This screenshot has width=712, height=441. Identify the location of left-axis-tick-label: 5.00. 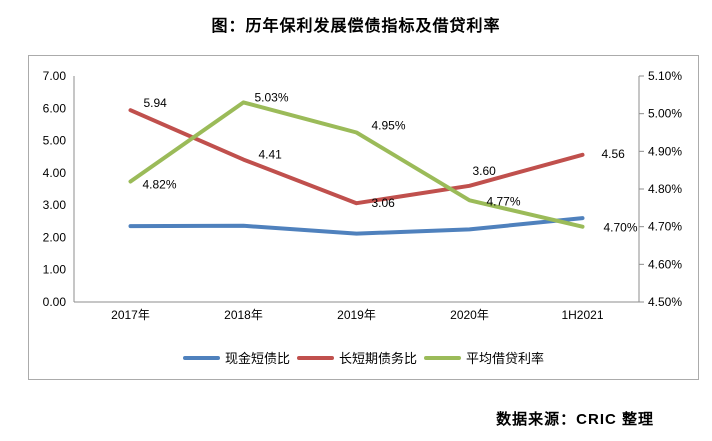
(55, 141).